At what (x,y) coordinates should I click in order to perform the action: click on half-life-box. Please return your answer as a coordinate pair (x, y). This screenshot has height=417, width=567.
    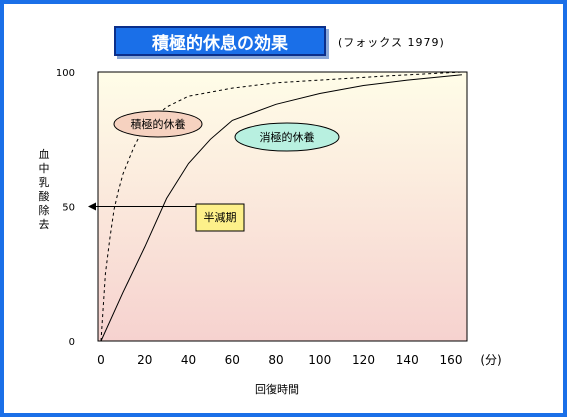
    Looking at the image, I should click on (220, 217).